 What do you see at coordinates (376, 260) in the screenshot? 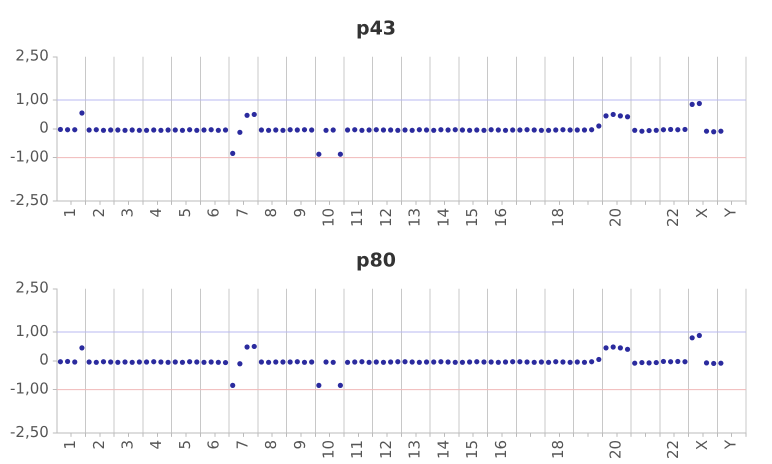
I see `chart-title: p80` at bounding box center [376, 260].